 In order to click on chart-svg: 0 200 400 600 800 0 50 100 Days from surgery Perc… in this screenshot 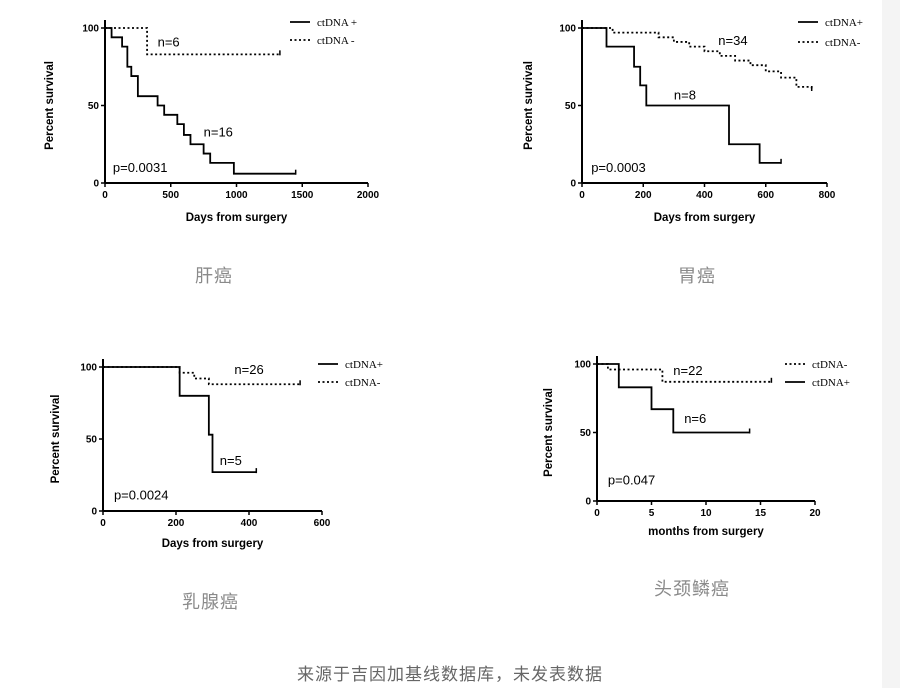, I will do `click(693, 120)`.